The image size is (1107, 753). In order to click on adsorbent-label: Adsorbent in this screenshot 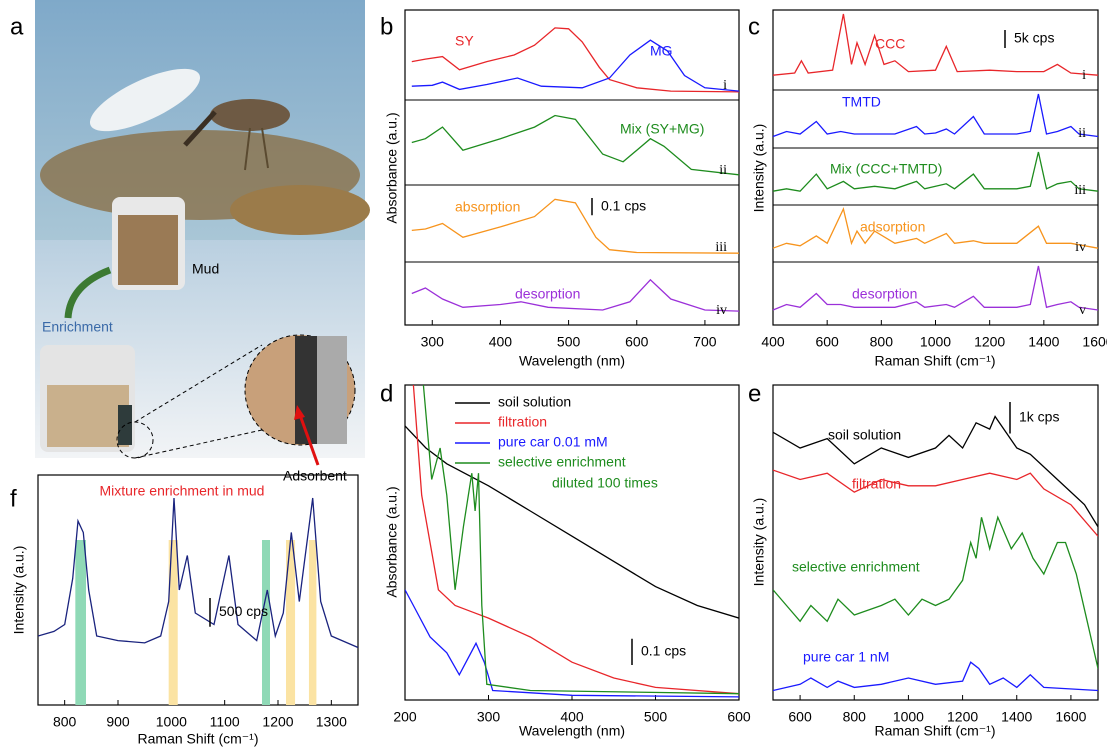, I will do `click(315, 476)`.